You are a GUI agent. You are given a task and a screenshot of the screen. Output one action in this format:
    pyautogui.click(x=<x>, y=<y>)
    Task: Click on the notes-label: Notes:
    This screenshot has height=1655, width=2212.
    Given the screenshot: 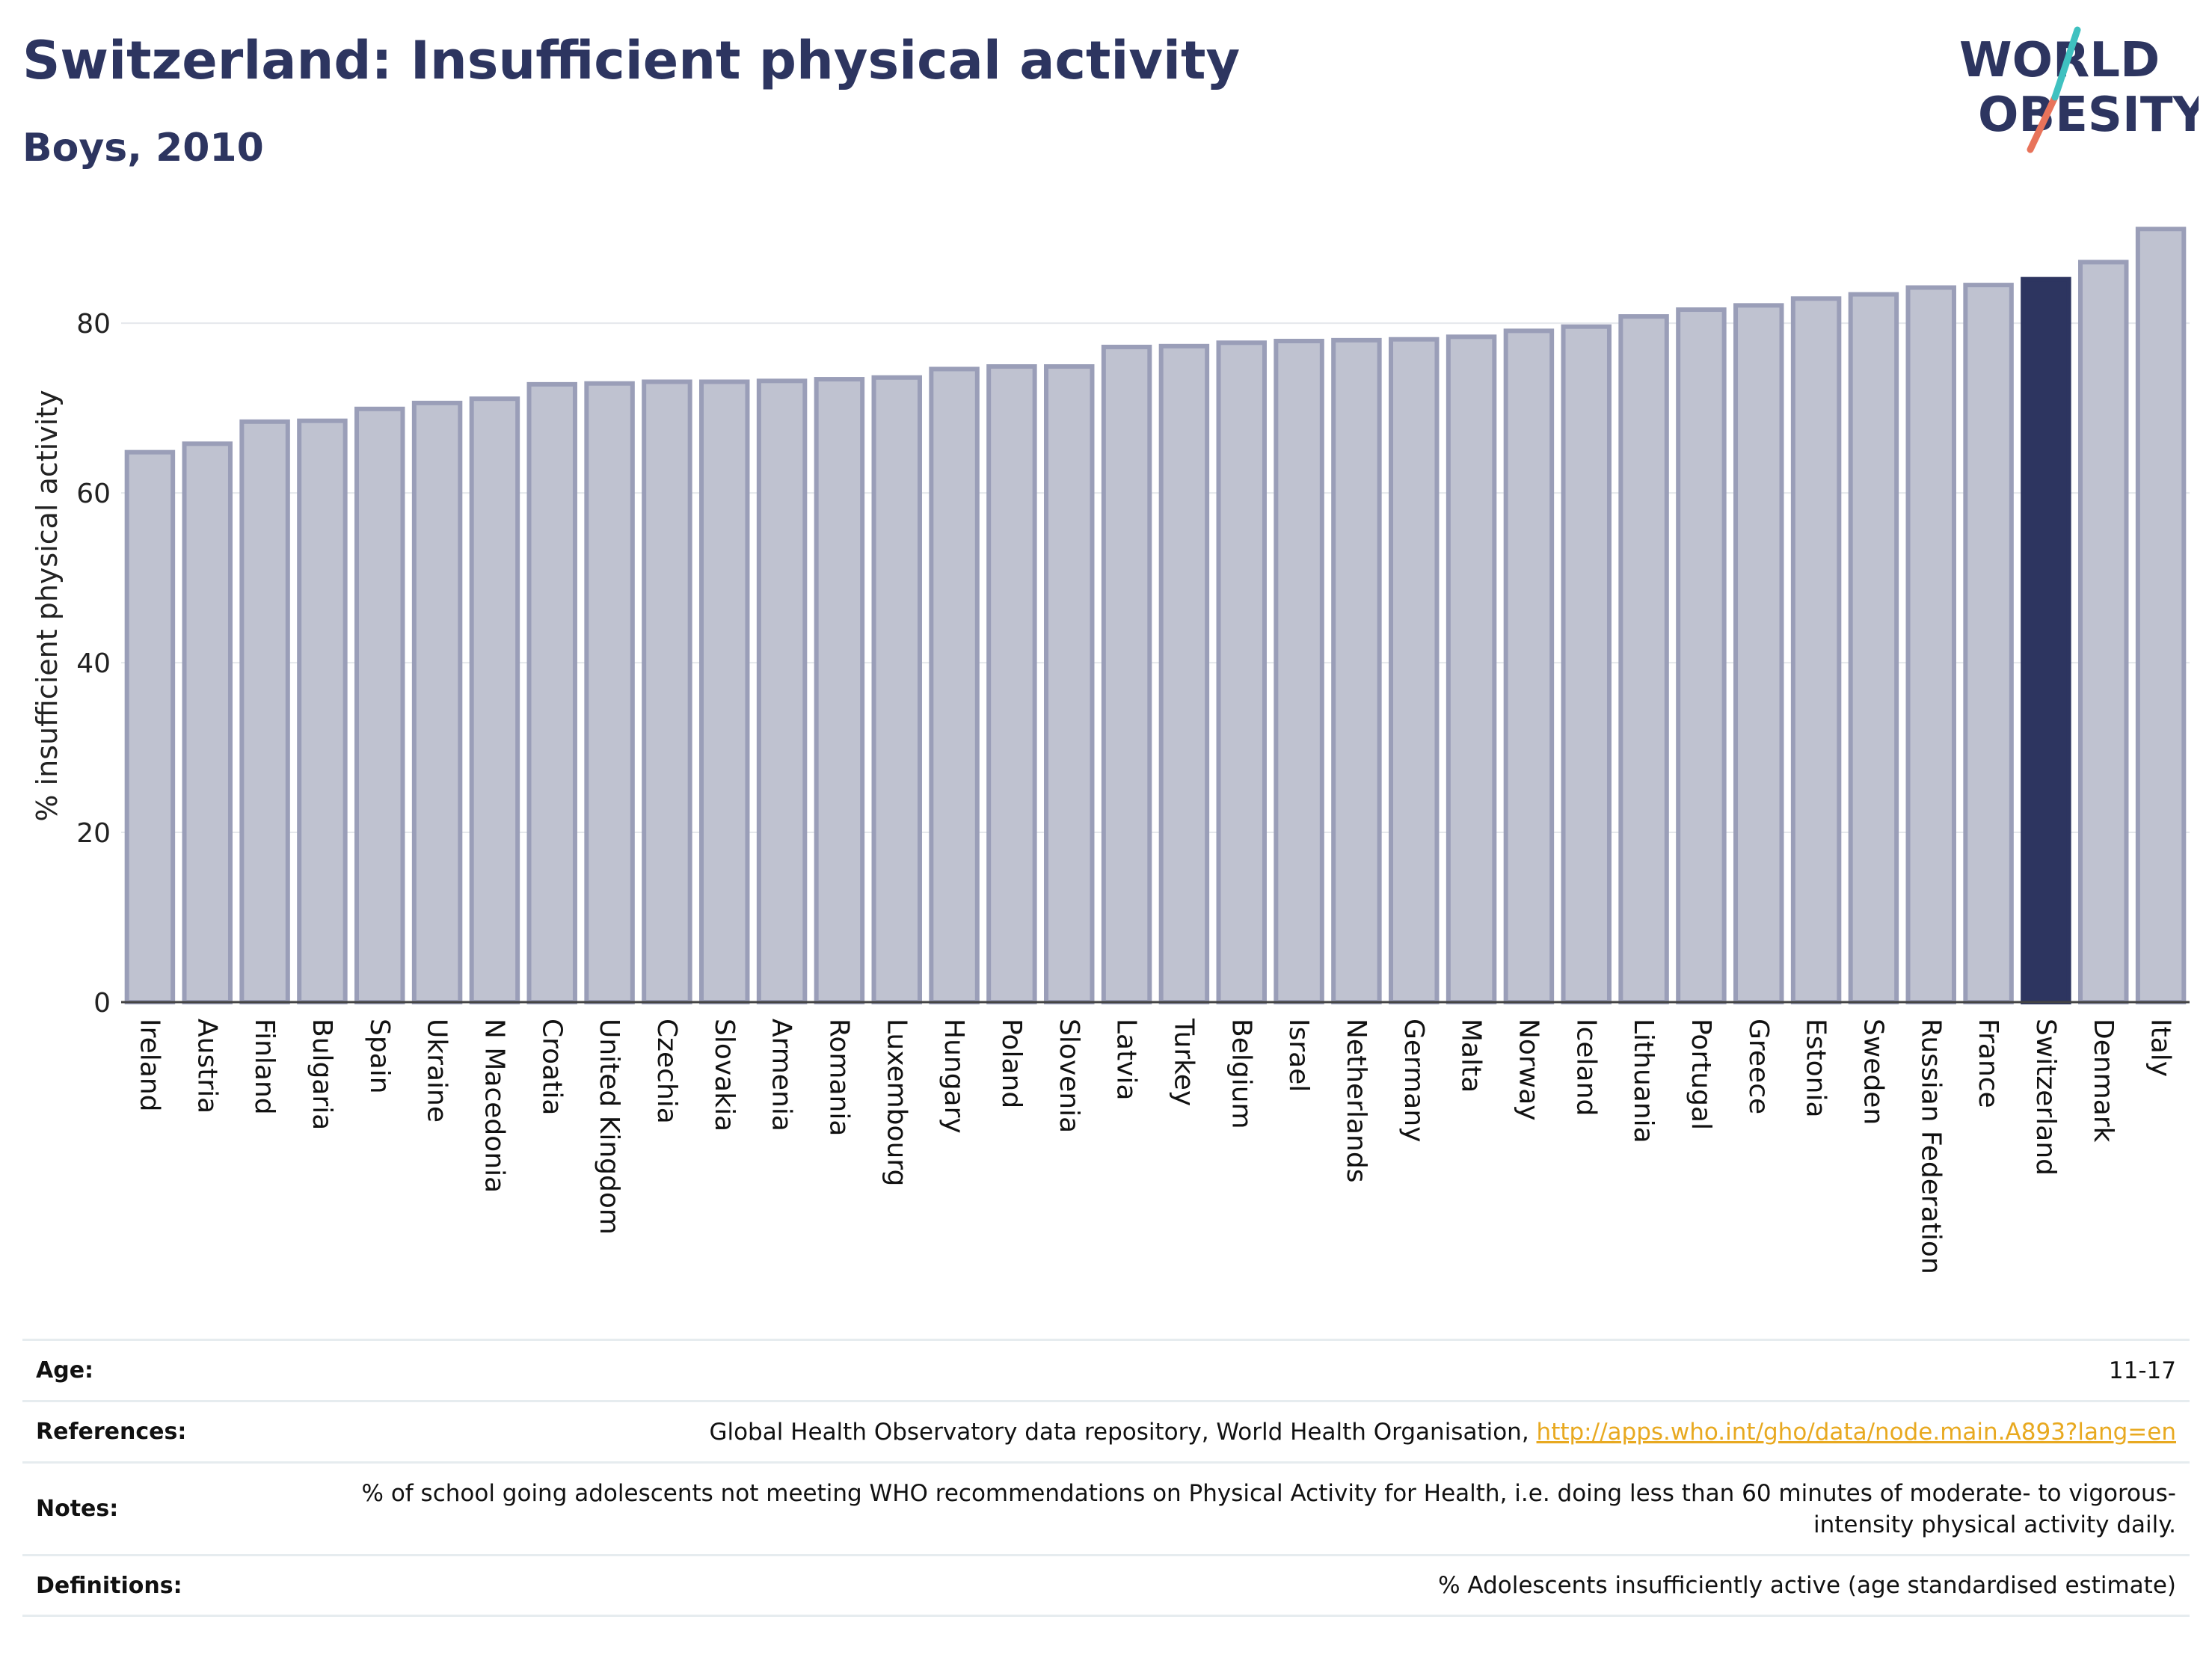 What is the action you would take?
    pyautogui.click(x=77, y=1509)
    